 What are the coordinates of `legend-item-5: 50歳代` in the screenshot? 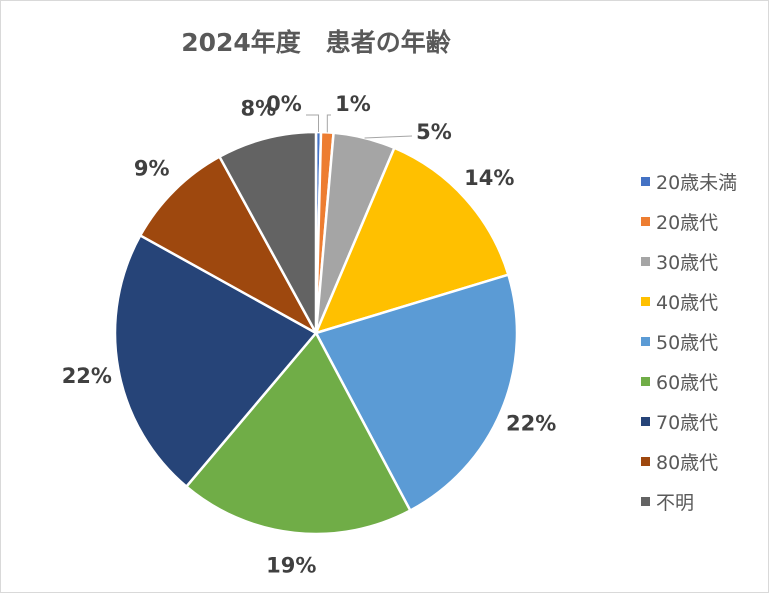 It's located at (689, 341).